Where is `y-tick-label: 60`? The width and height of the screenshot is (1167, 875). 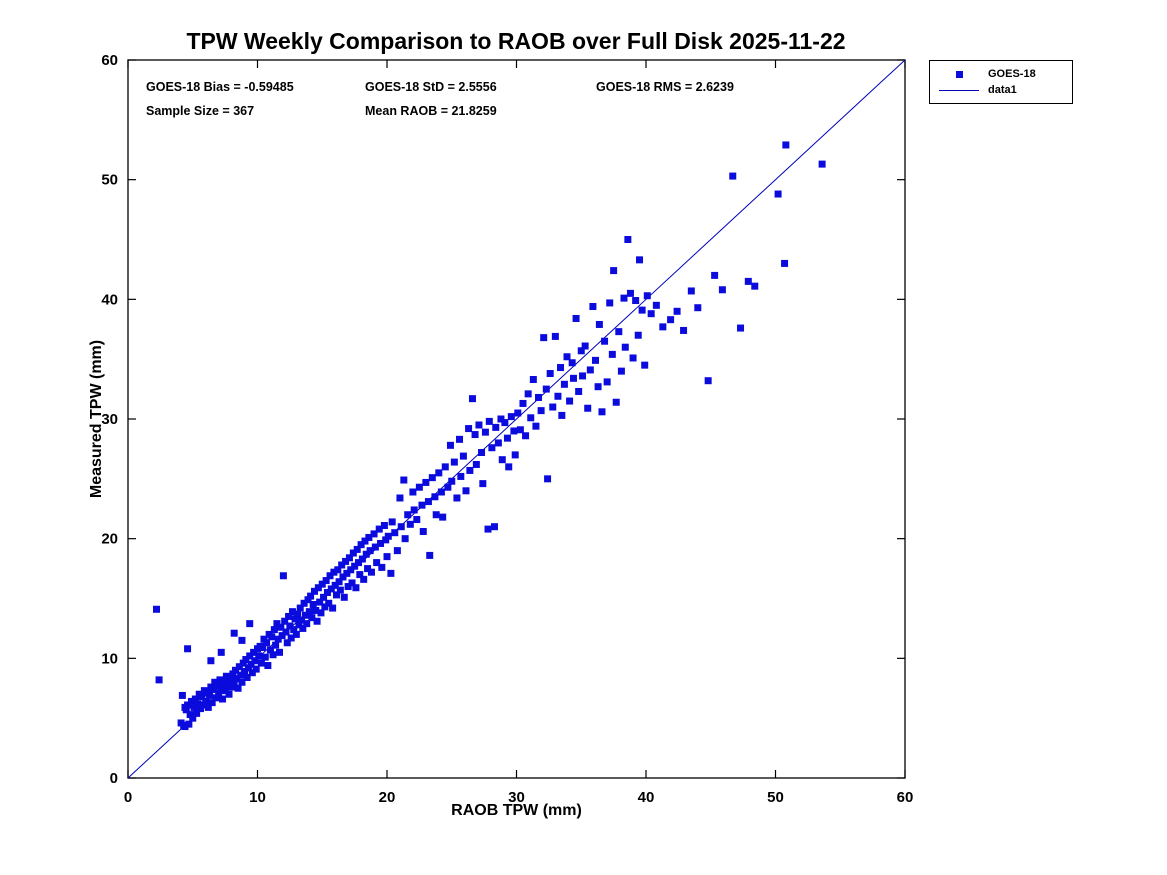 y-tick-label: 60 is located at coordinates (109, 60).